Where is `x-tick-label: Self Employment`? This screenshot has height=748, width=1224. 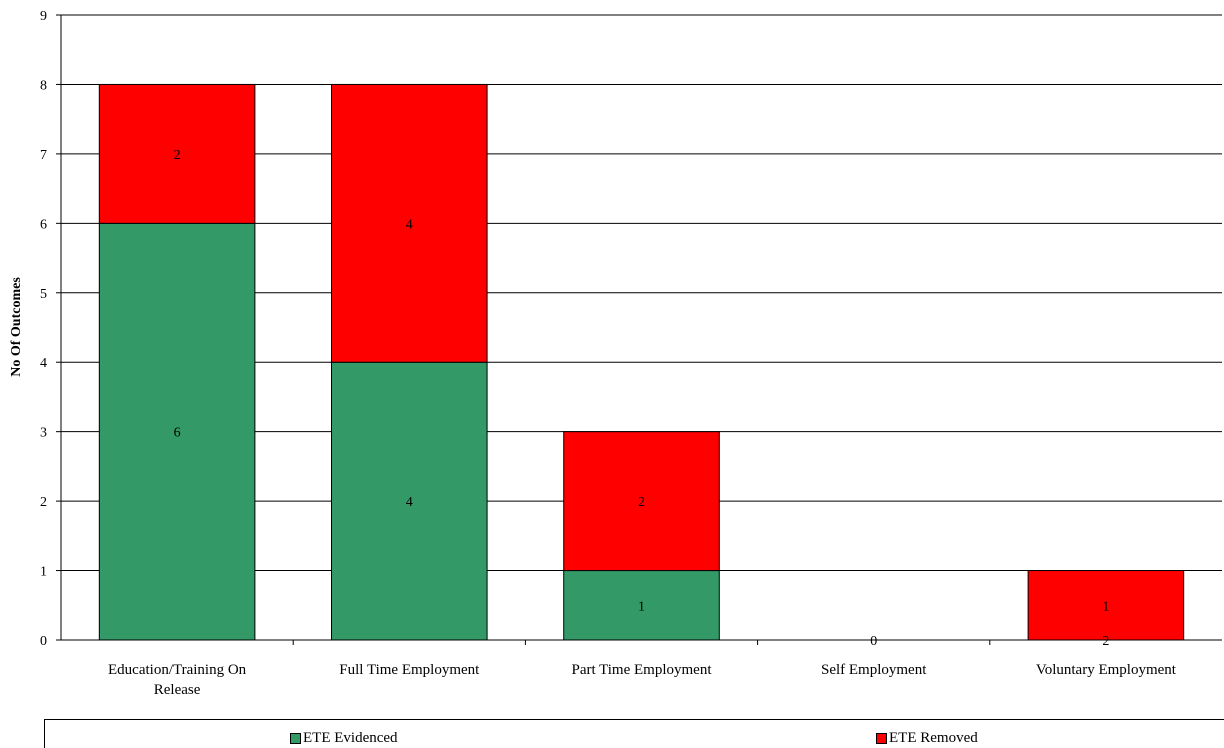
x-tick-label: Self Employment is located at coordinates (874, 670).